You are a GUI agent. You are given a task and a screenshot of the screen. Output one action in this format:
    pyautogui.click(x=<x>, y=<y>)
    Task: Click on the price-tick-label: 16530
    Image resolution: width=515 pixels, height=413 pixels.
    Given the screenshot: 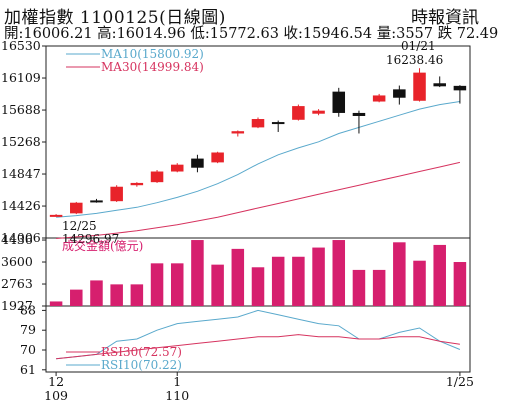 What is the action you would take?
    pyautogui.click(x=21, y=45)
    